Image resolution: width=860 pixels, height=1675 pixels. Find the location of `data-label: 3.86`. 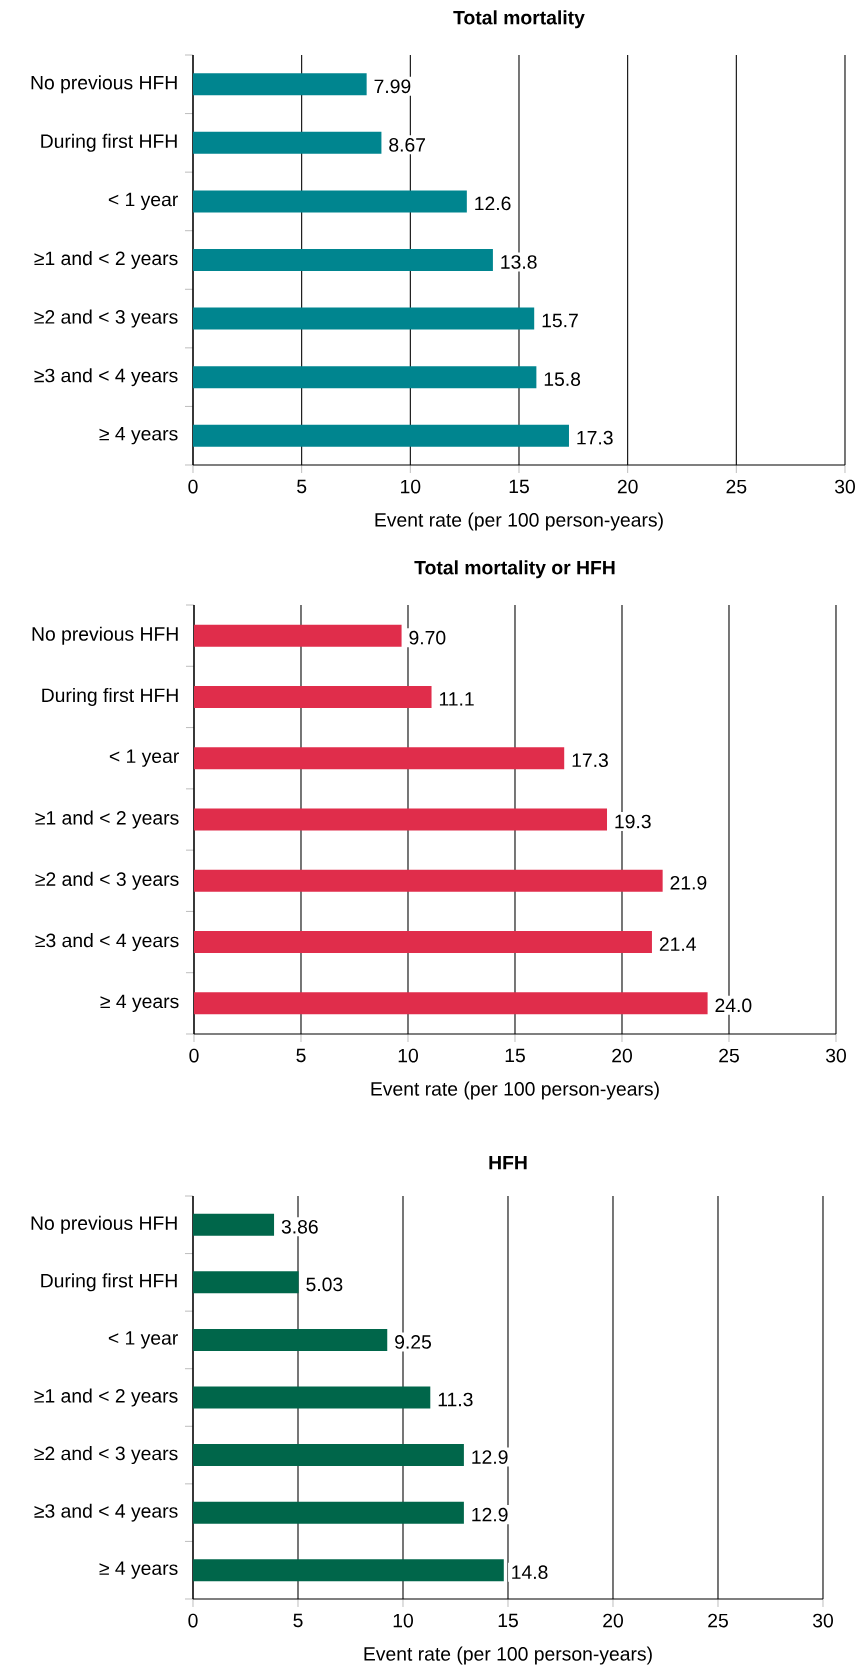

data-label: 3.86 is located at coordinates (299, 1226).